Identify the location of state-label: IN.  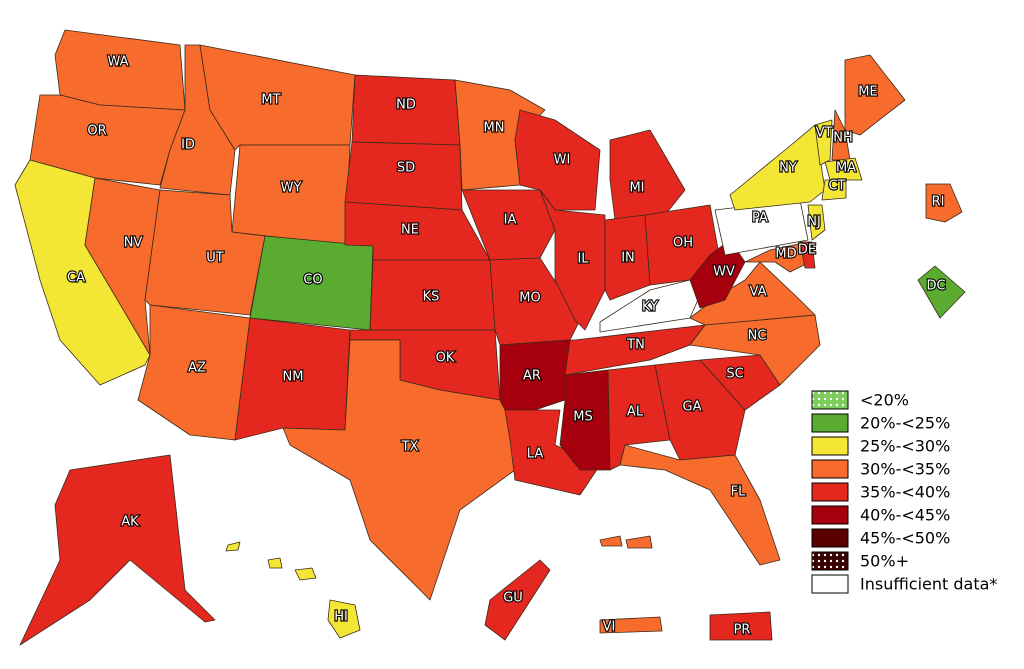
(628, 258).